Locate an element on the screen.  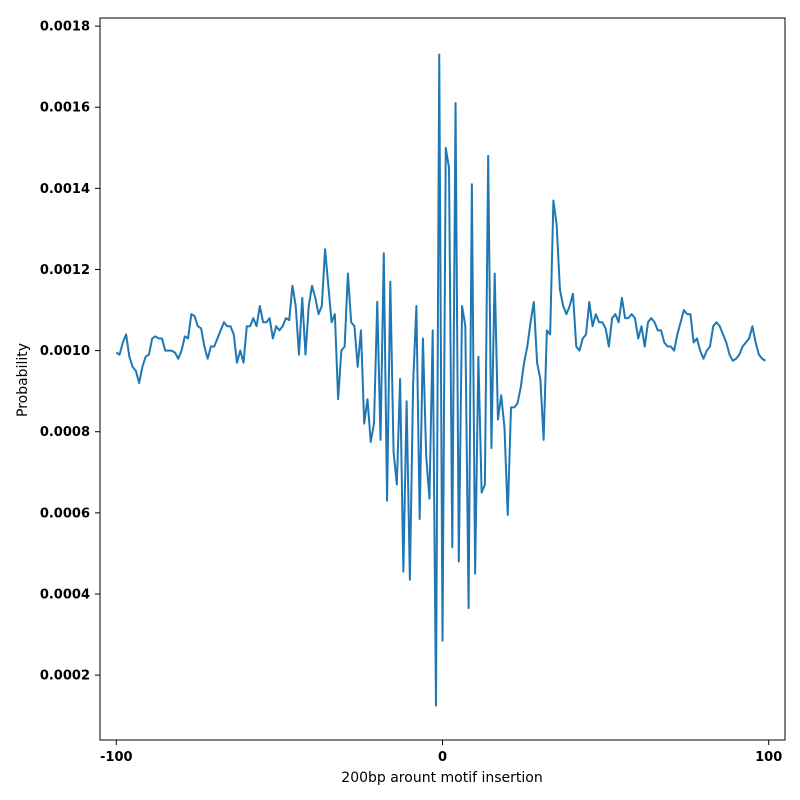
x-tick-label: -100 is located at coordinates (116, 757).